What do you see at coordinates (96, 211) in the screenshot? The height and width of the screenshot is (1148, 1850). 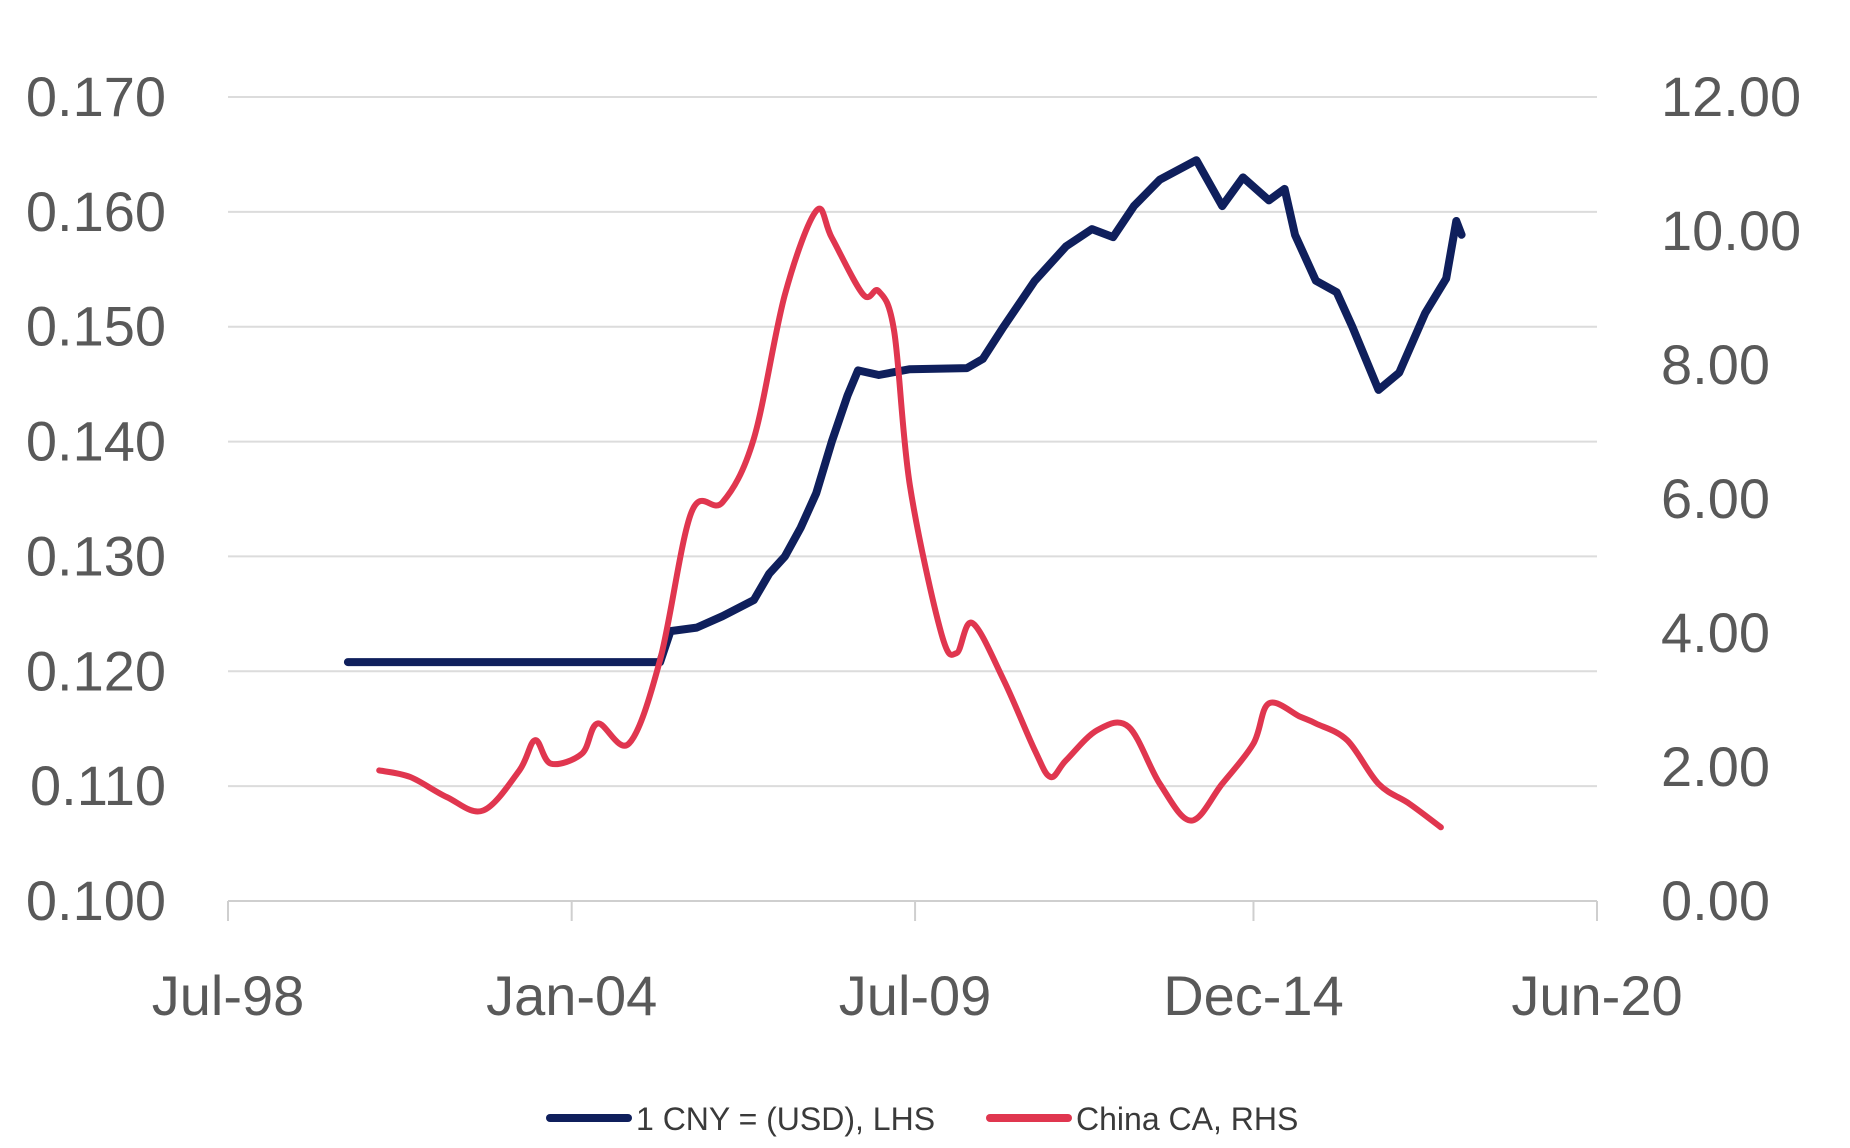 I see `y-left-tick-label: 0.160` at bounding box center [96, 211].